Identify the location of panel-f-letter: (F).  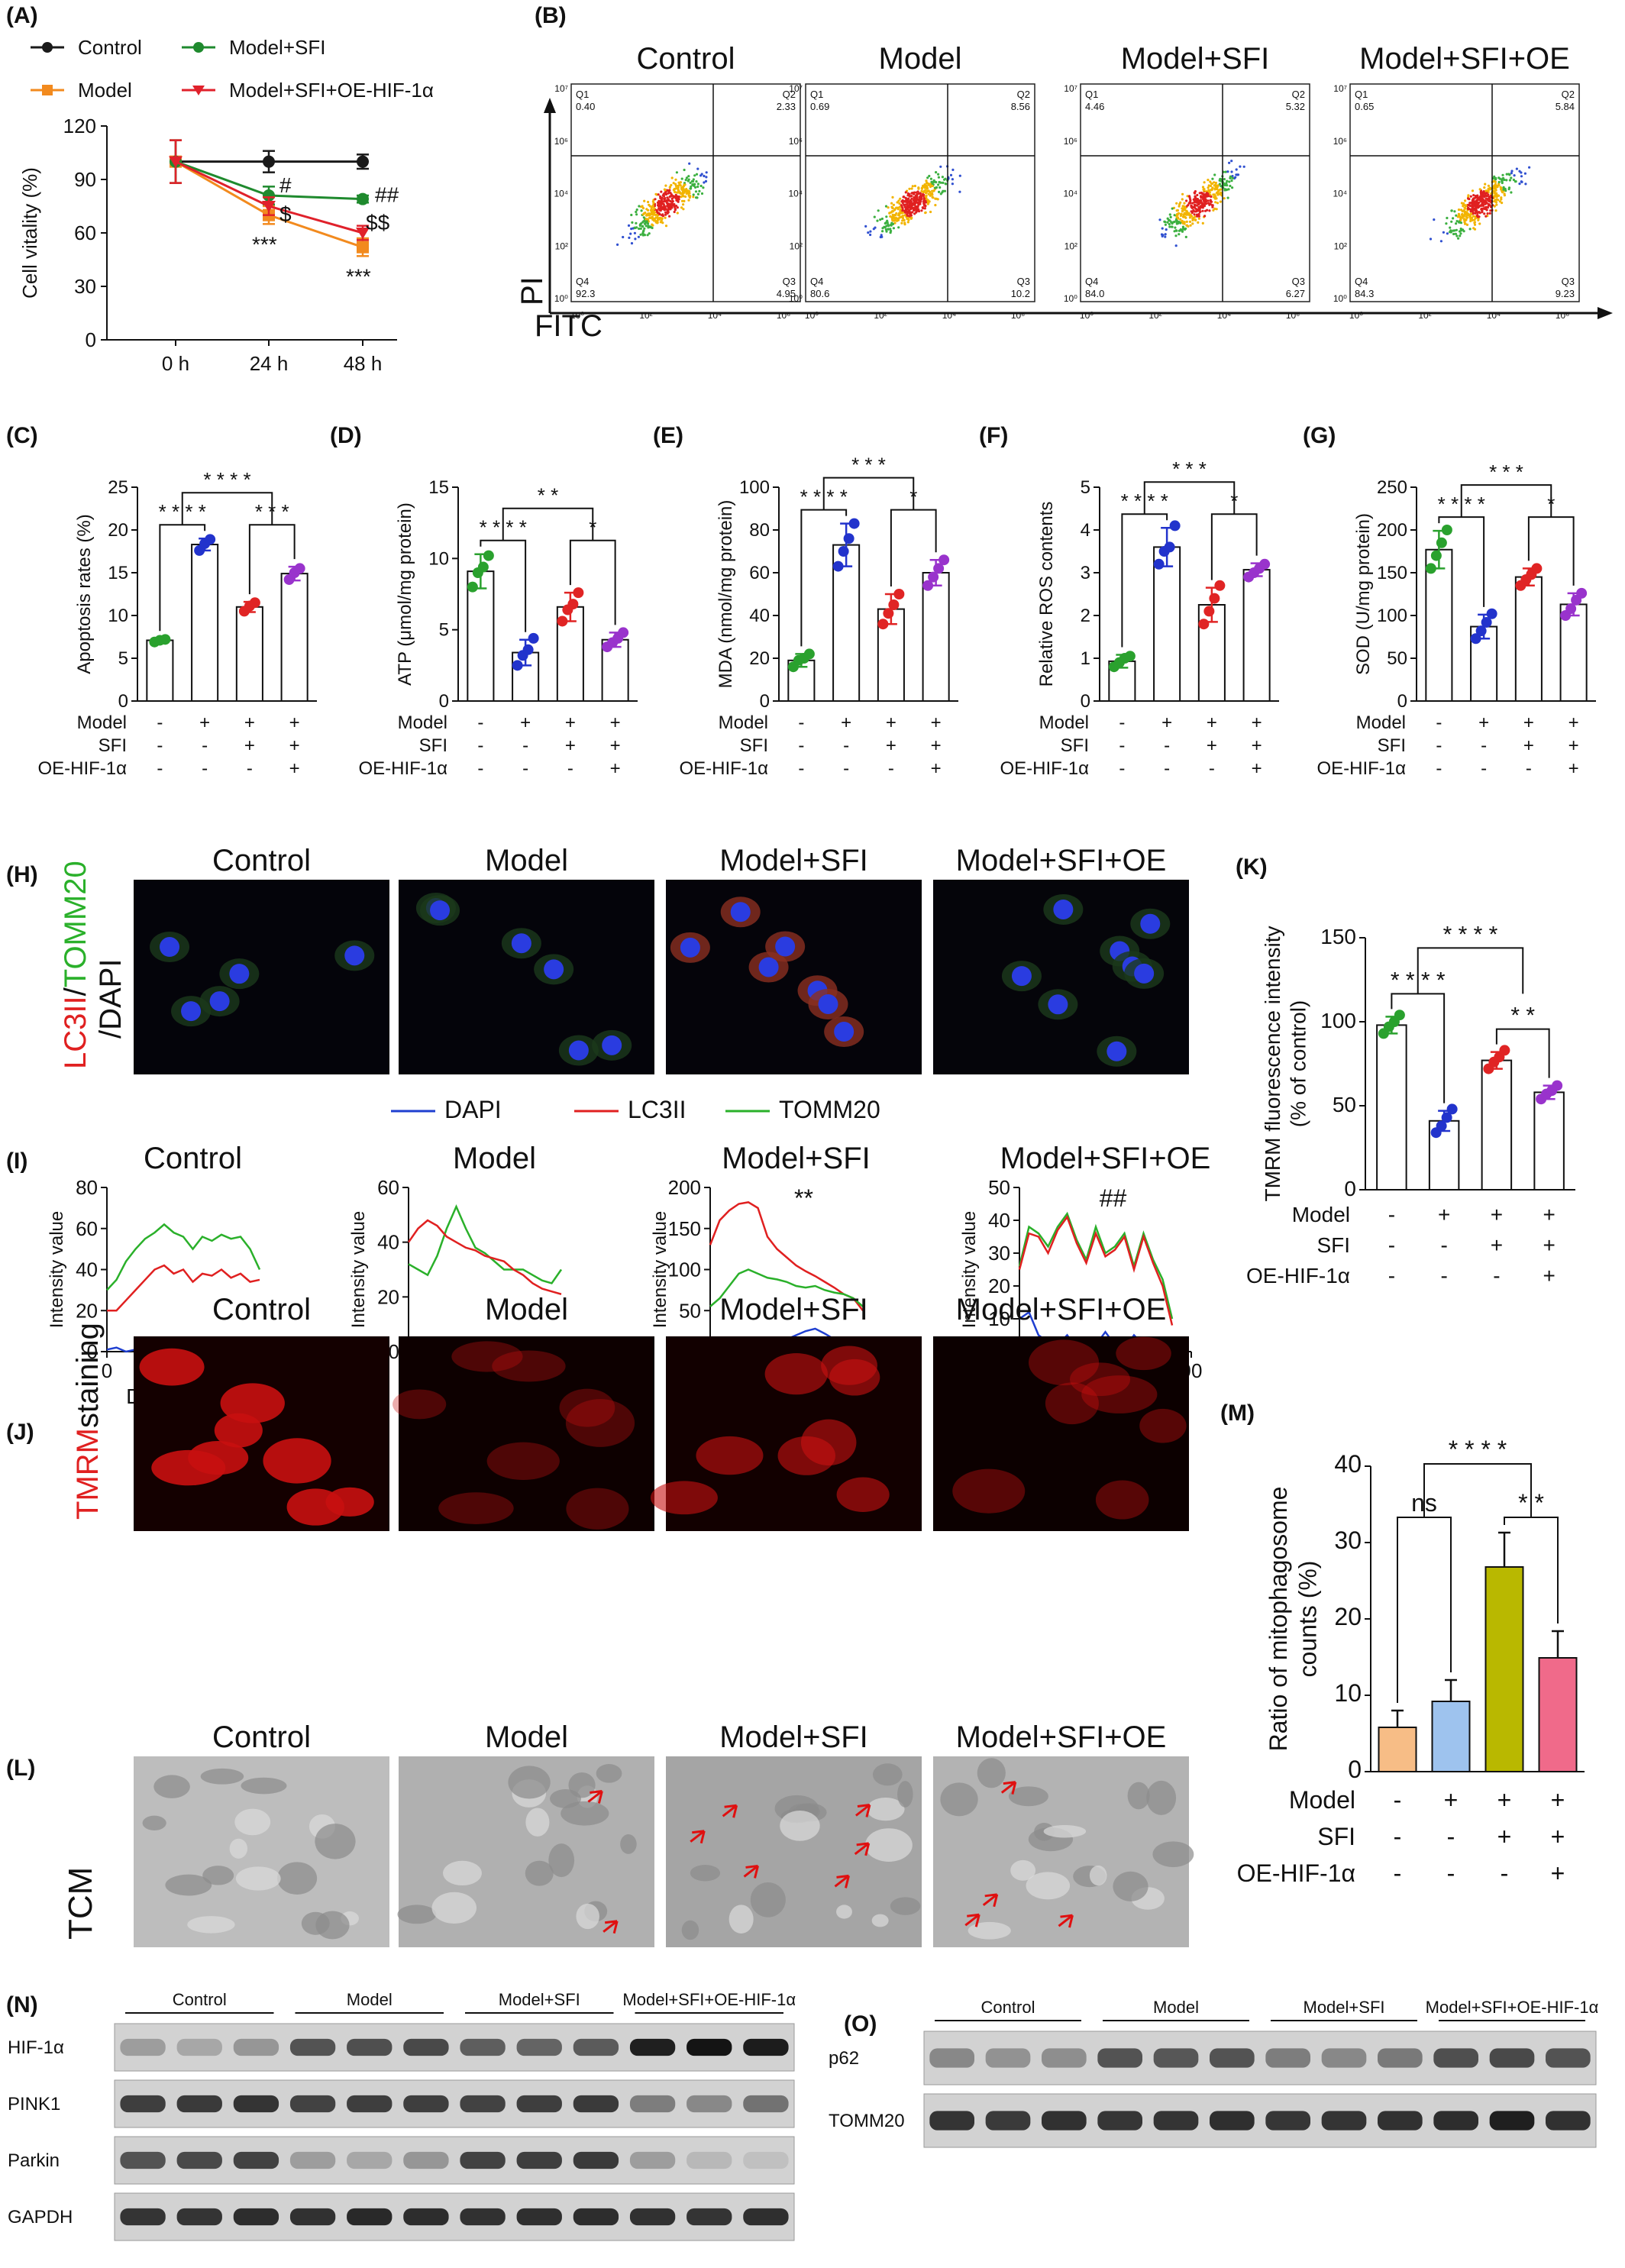
(993, 435).